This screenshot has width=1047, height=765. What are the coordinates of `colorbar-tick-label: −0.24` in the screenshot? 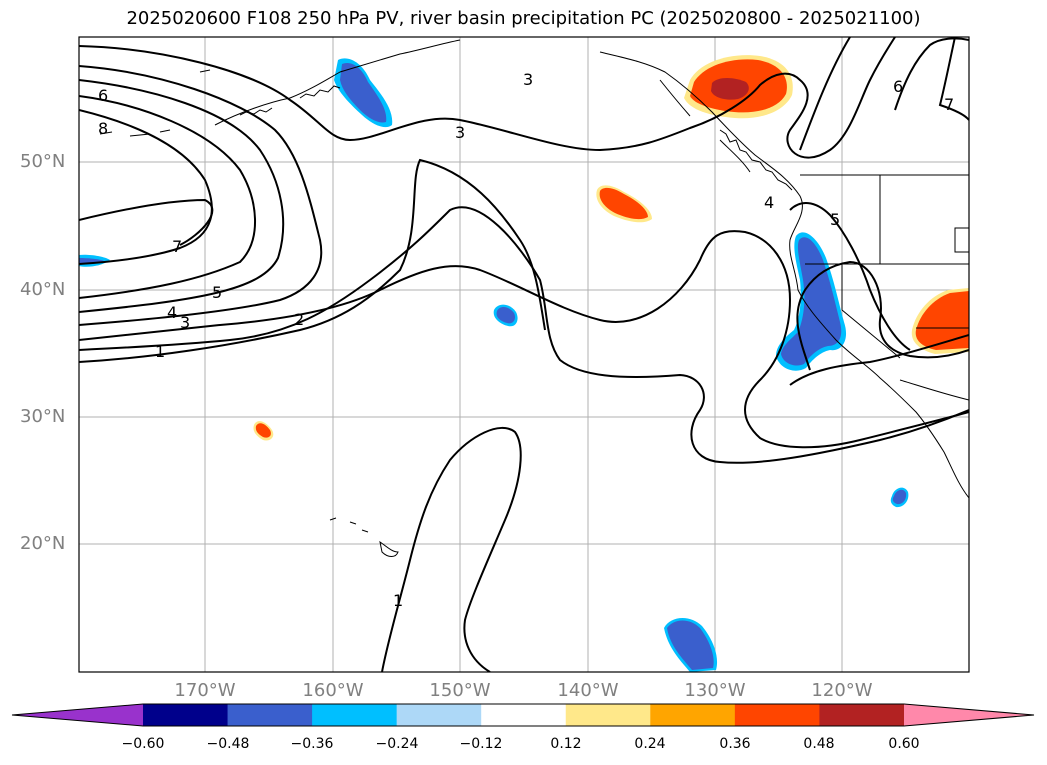 It's located at (397, 744).